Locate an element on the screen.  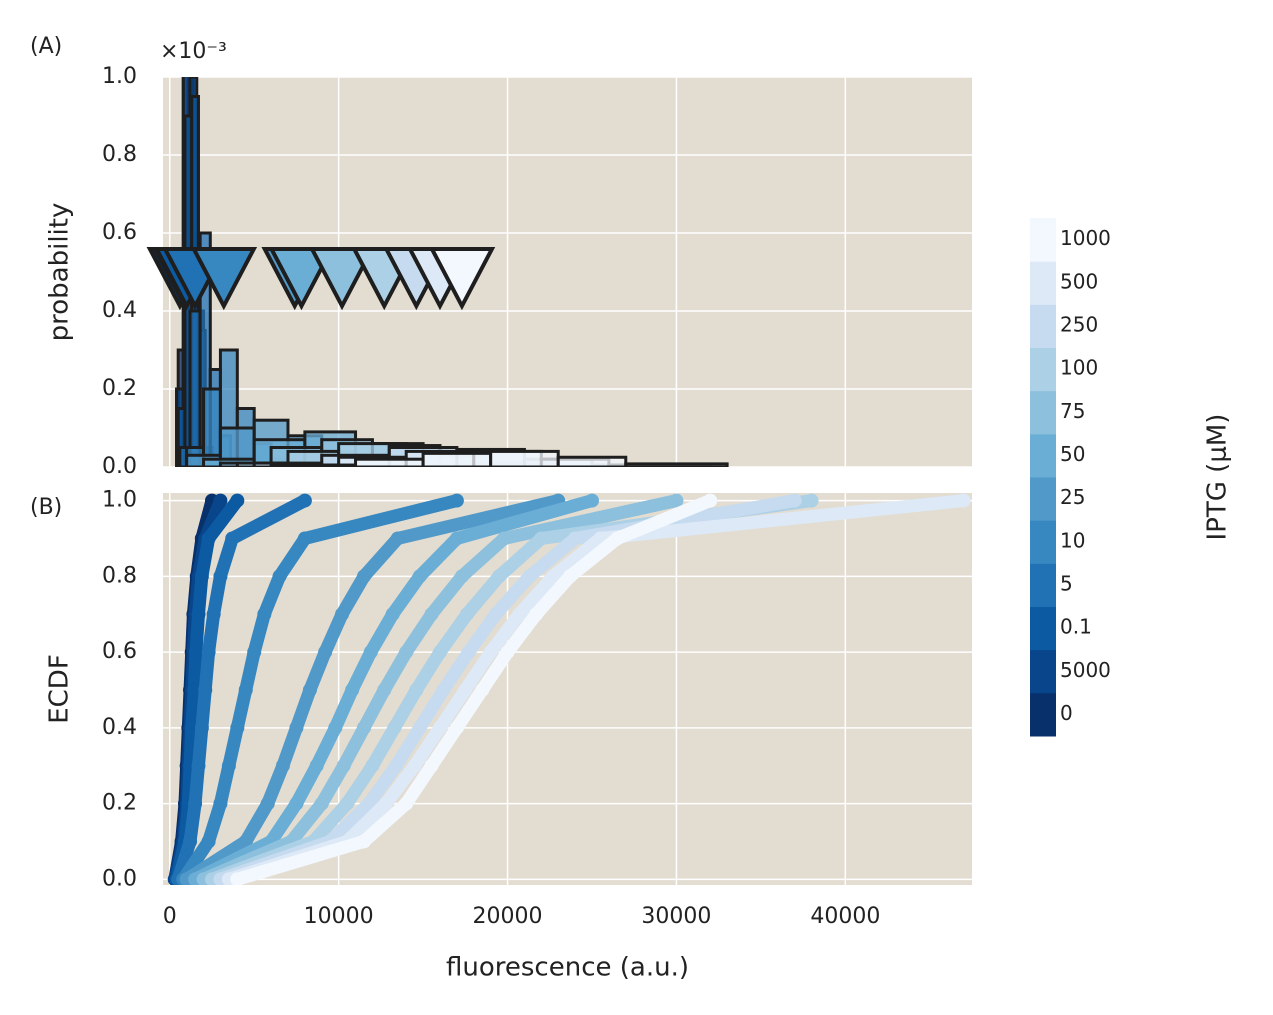
legend-label: 50 is located at coordinates (1072, 454).